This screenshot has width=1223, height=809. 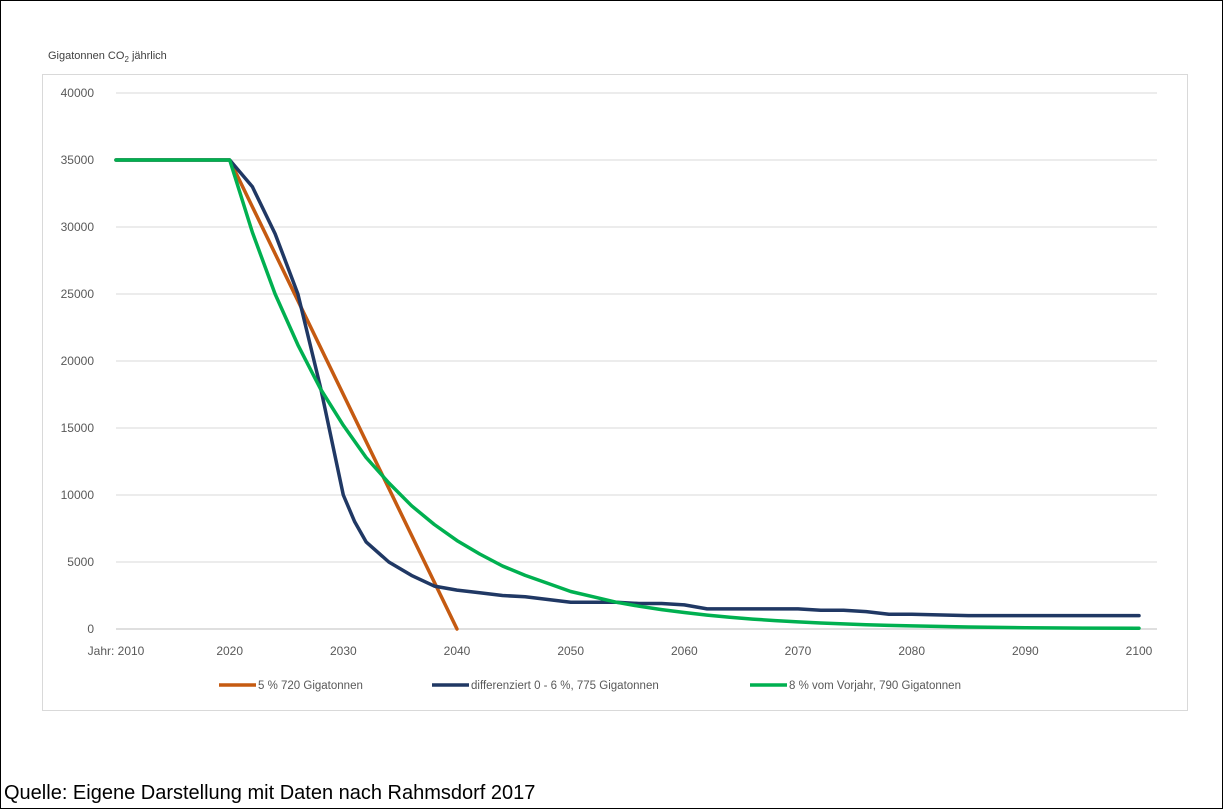 What do you see at coordinates (78, 428) in the screenshot?
I see `y-tick-label: 15000` at bounding box center [78, 428].